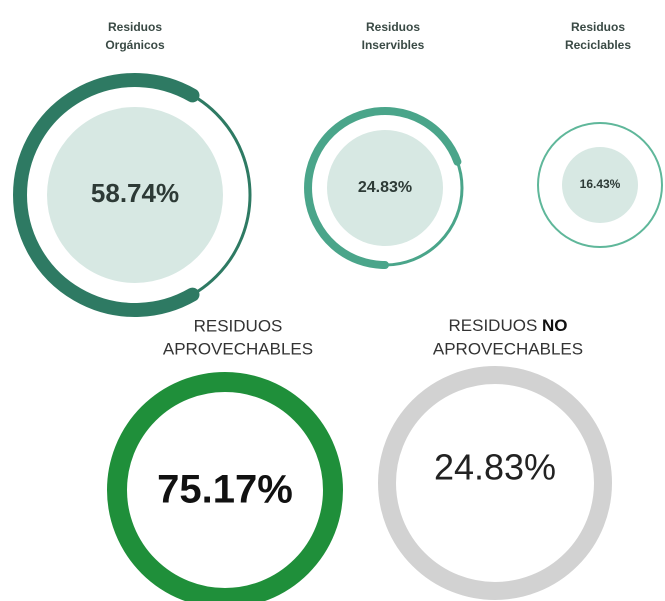  What do you see at coordinates (598, 45) in the screenshot?
I see `label: Reciclables` at bounding box center [598, 45].